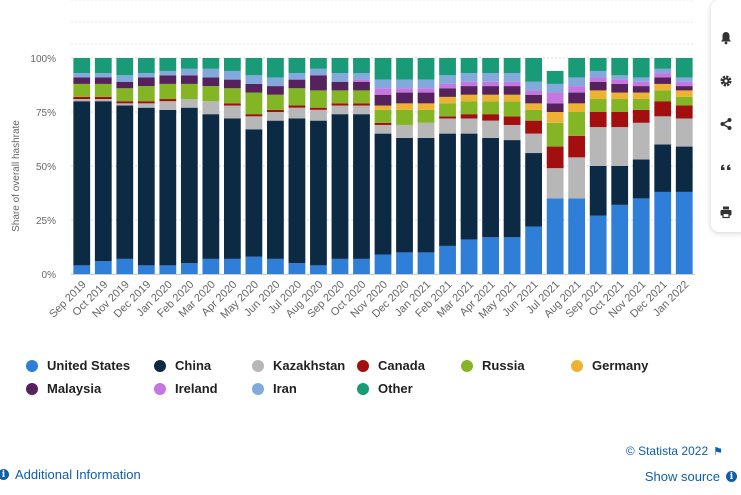 The image size is (741, 495). Describe the element at coordinates (726, 124) in the screenshot. I see `share-button` at that location.